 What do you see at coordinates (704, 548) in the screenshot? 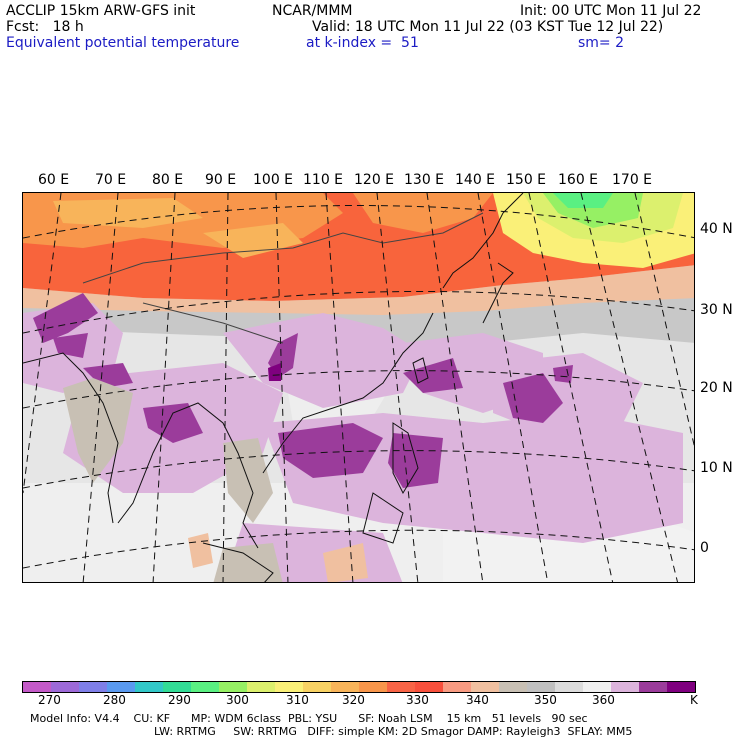
I see `lat-label: 0` at bounding box center [704, 548].